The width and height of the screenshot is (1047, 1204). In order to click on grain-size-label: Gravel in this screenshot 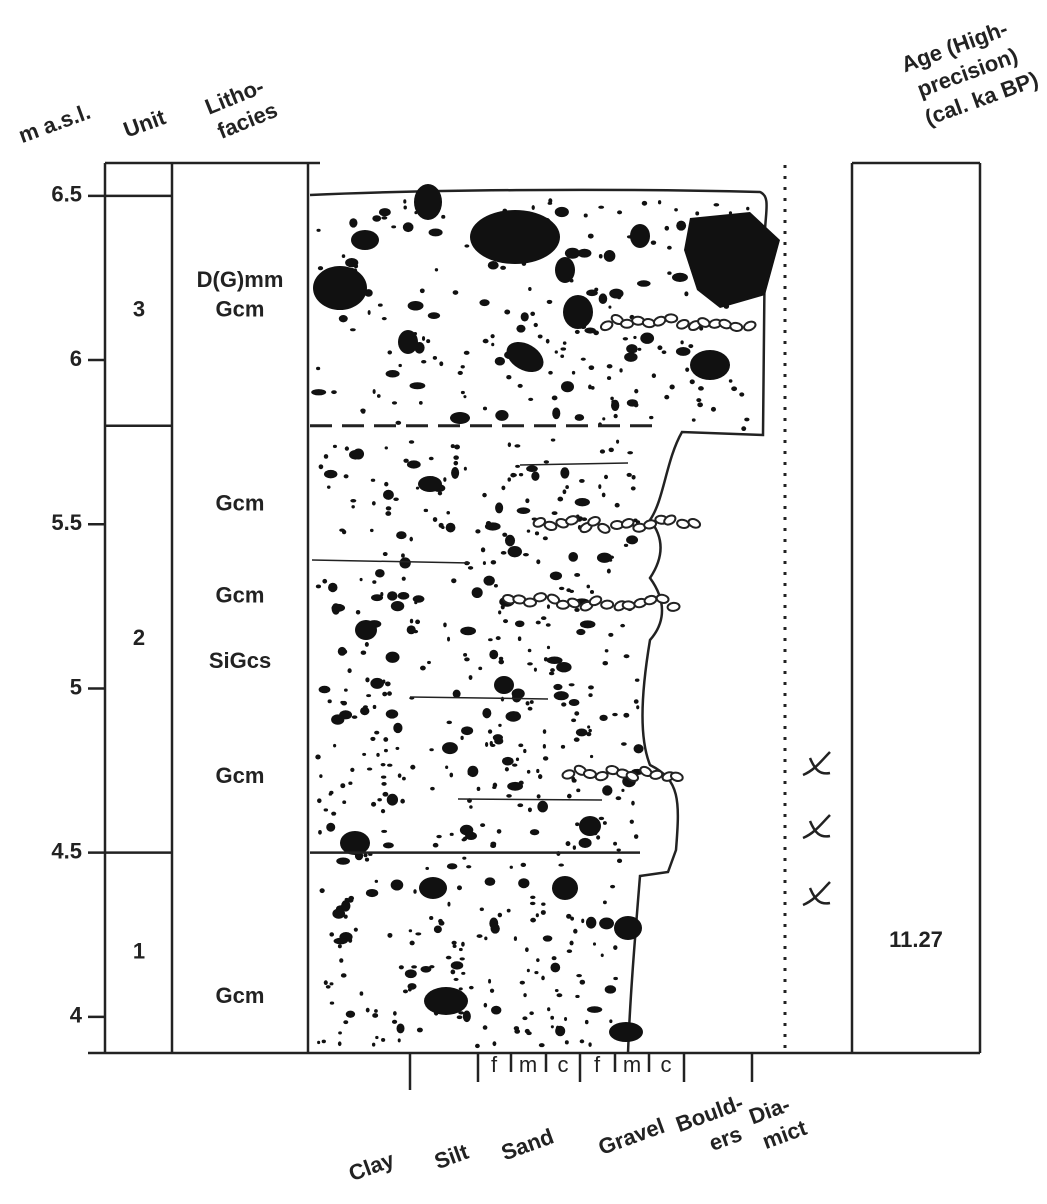, I will do `click(631, 1136)`.